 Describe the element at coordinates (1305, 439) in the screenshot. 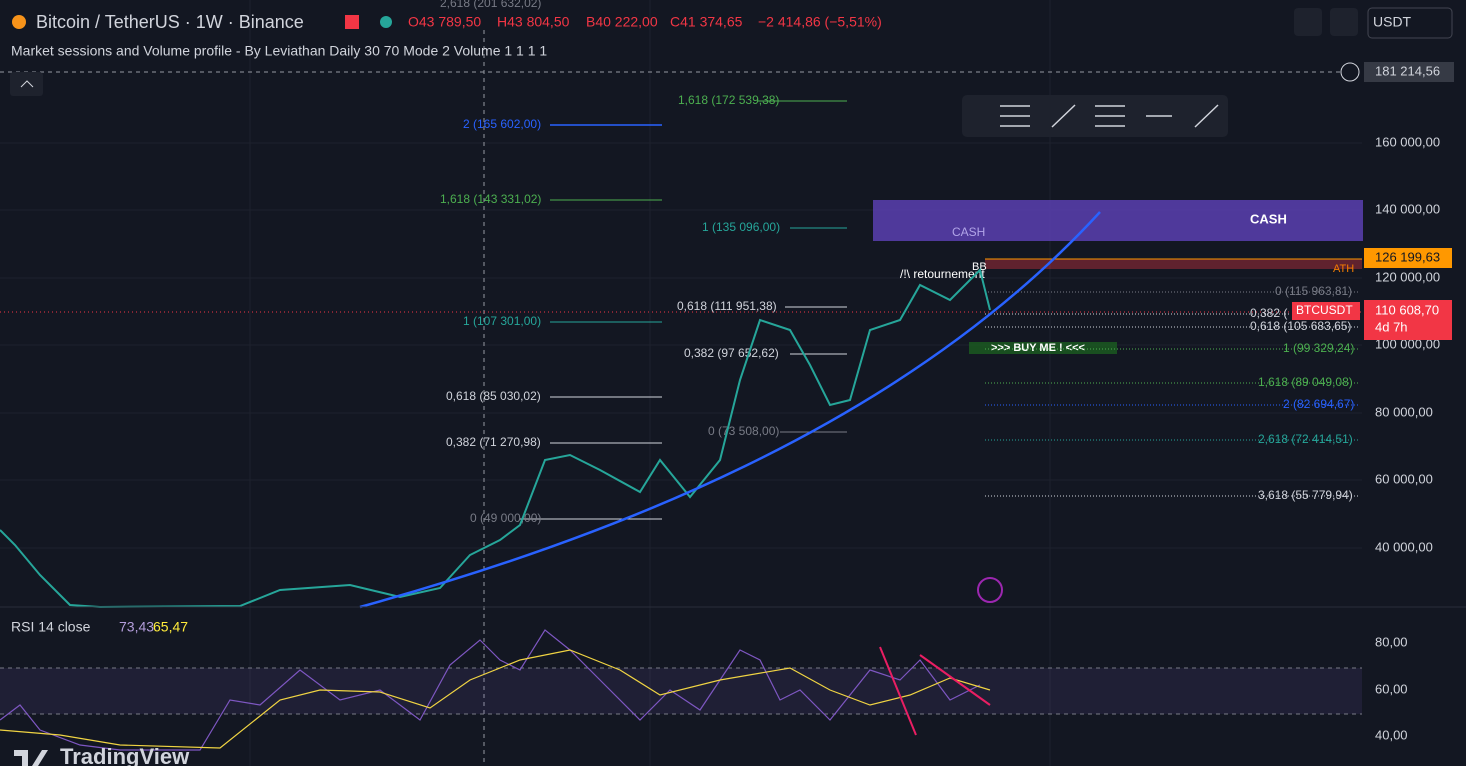

I see `fib-label: 2,618 (72 414,51)` at that location.